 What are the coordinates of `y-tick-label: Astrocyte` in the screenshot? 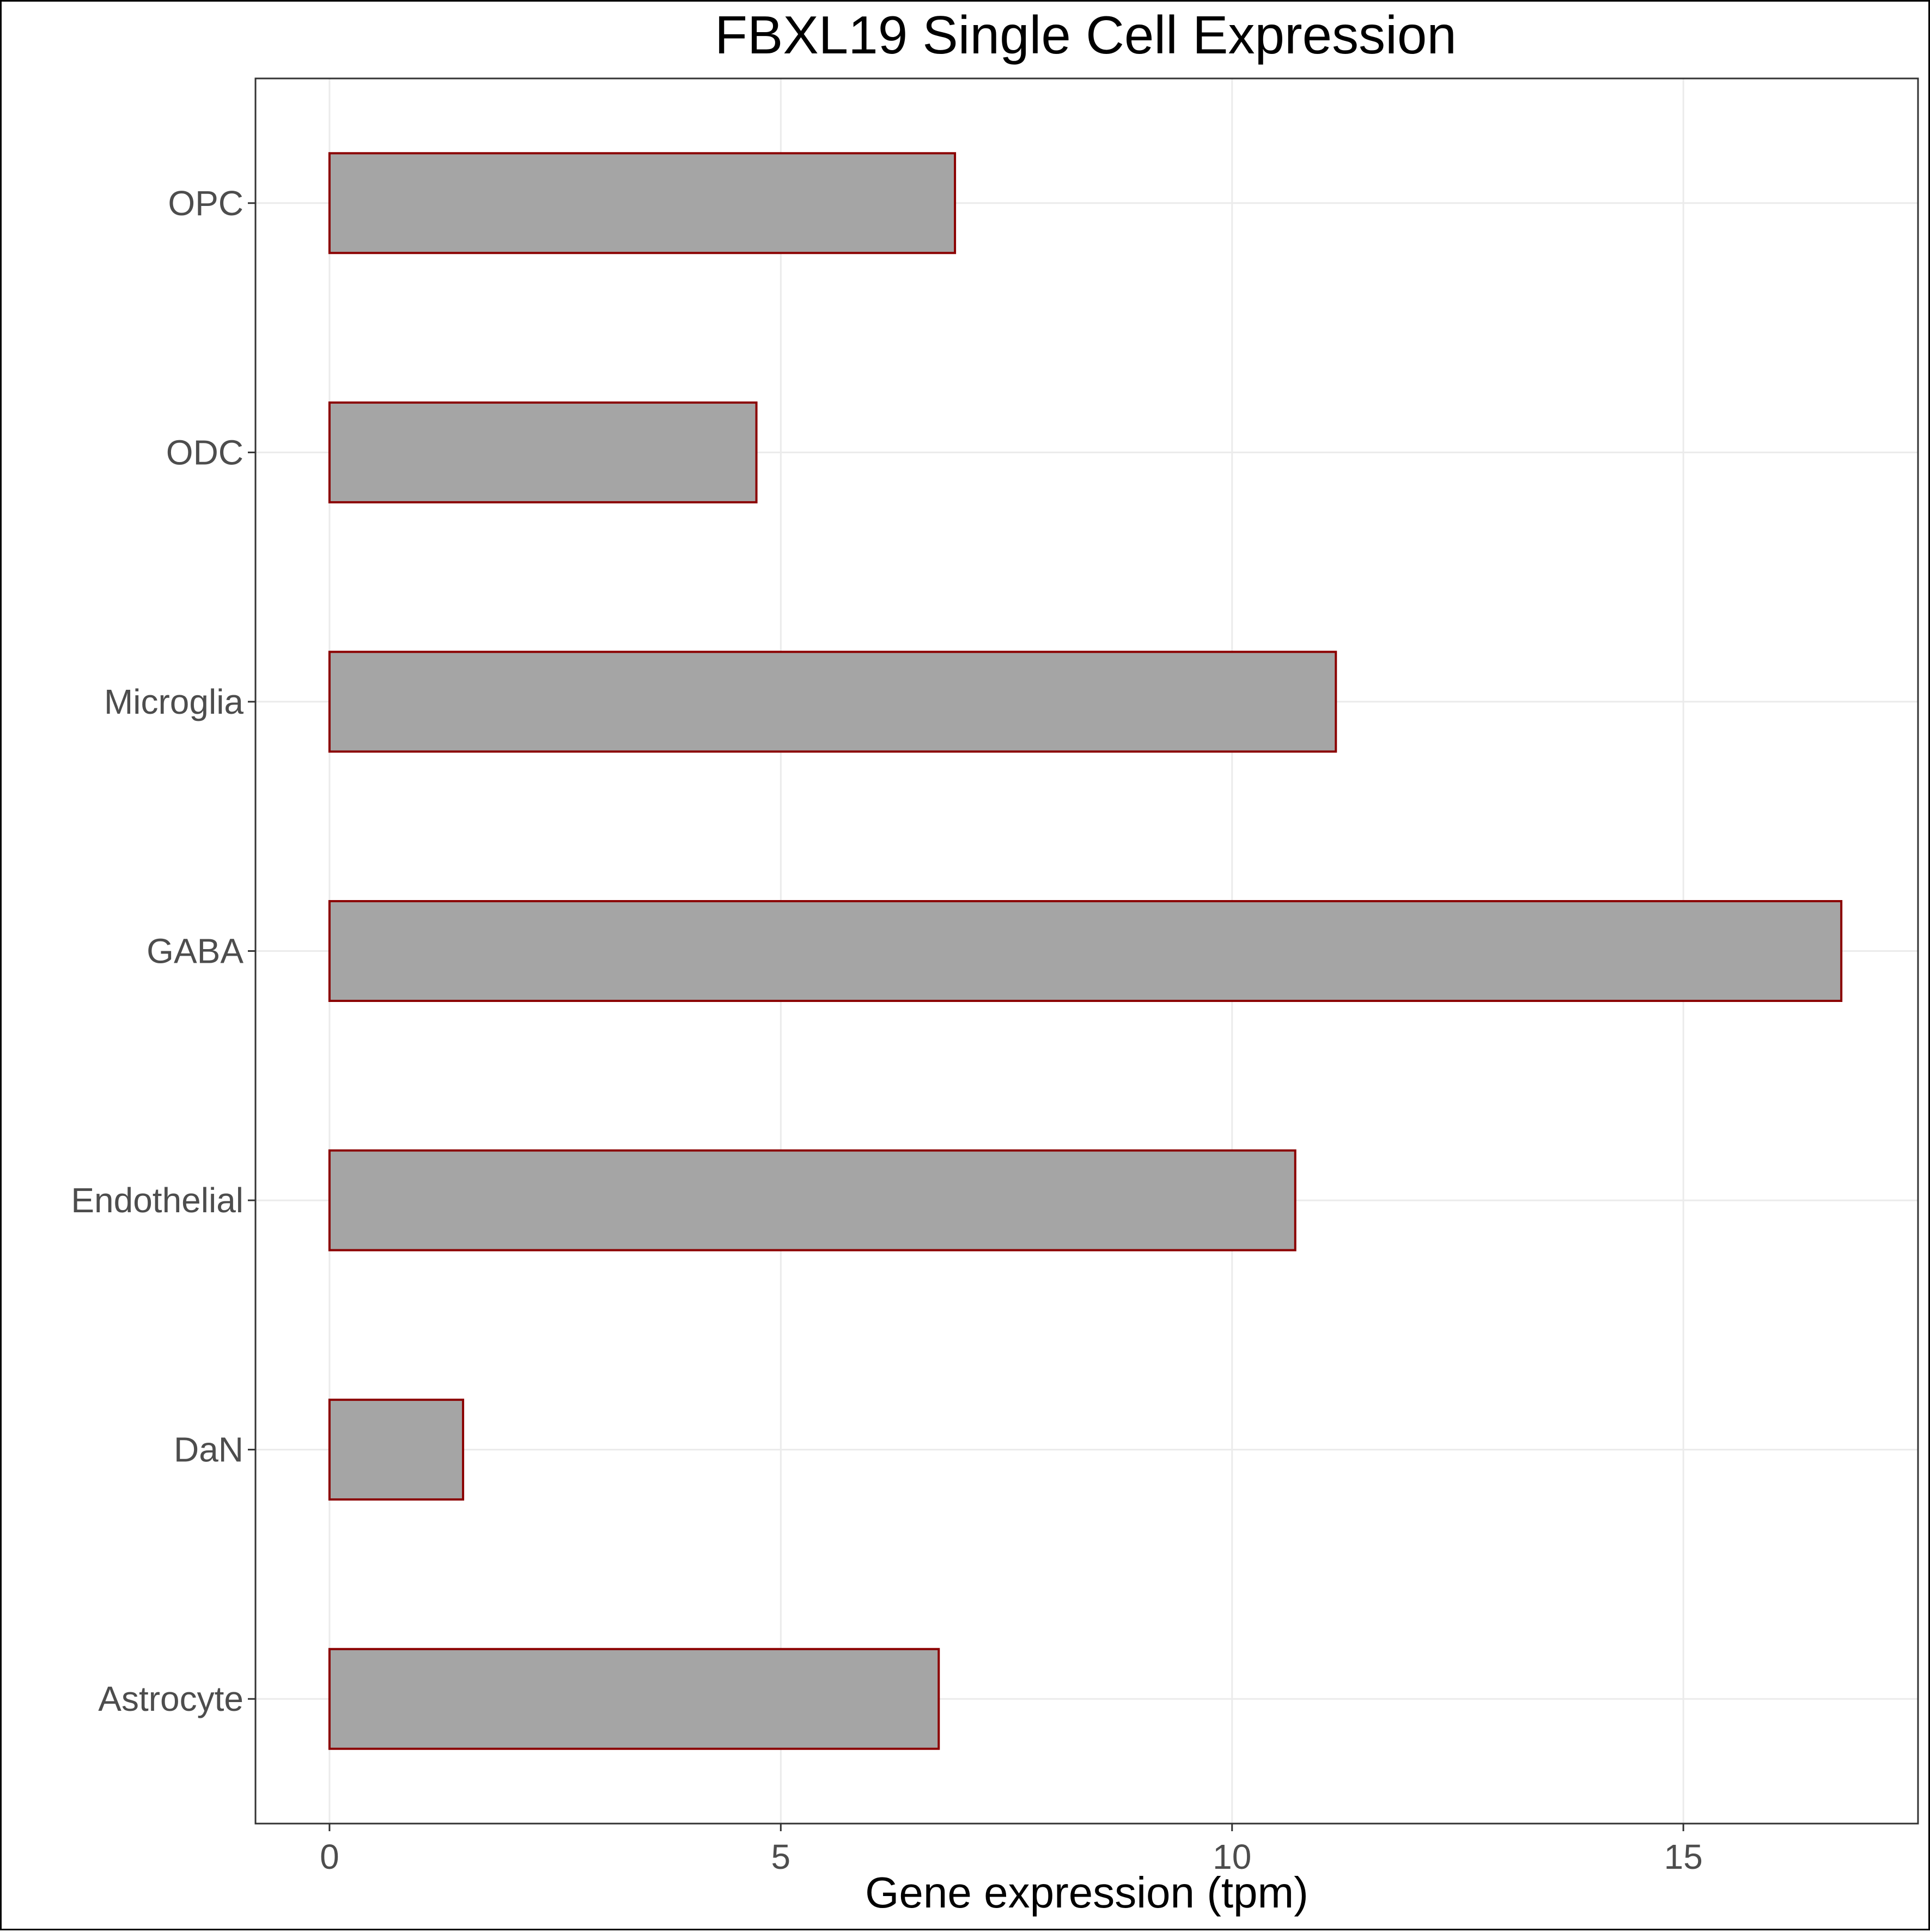 It's located at (170, 1699).